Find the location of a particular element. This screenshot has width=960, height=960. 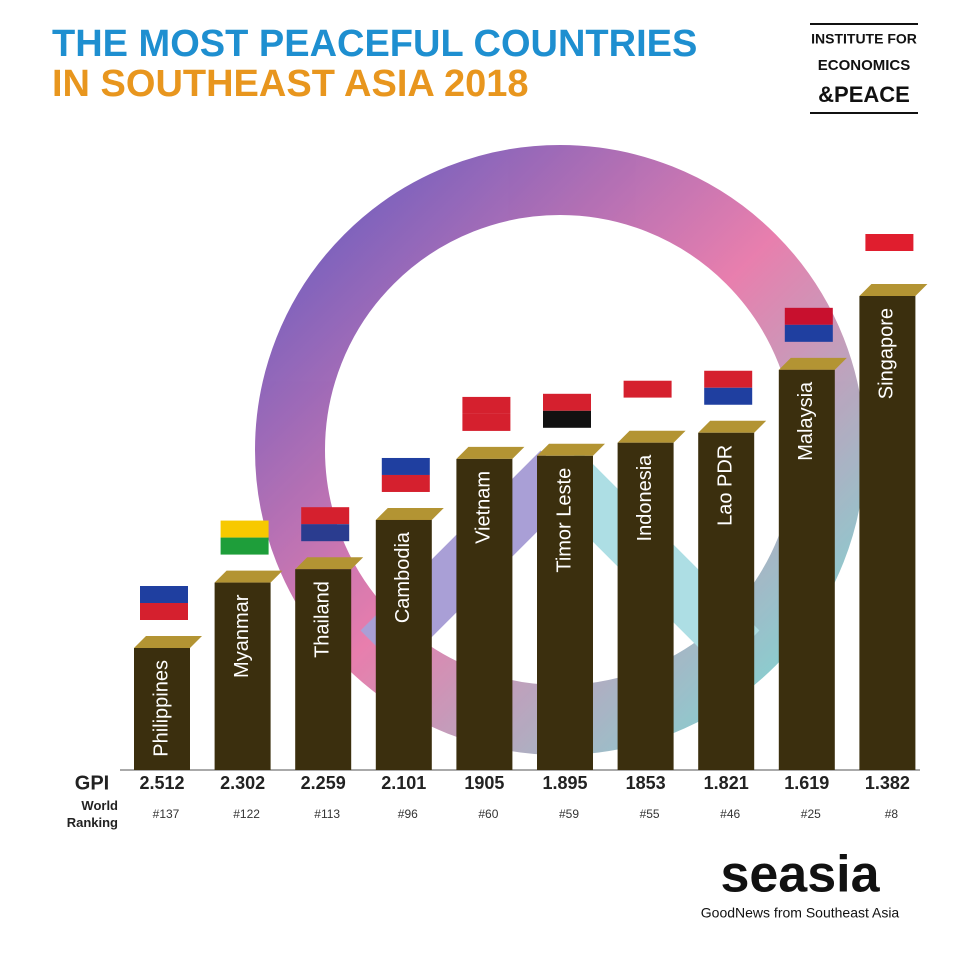

category-label: Cambodia is located at coordinates (403, 577).